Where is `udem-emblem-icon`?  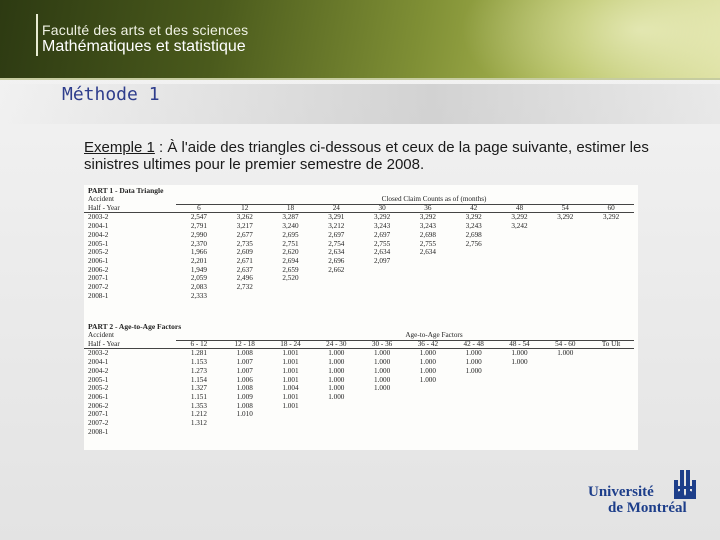
udem-emblem-icon is located at coordinates (685, 484).